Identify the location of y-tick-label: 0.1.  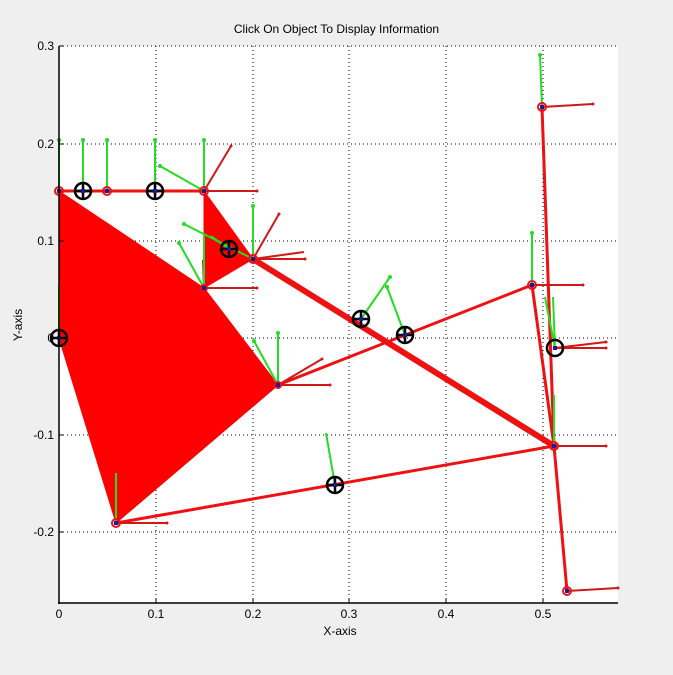
(45, 241).